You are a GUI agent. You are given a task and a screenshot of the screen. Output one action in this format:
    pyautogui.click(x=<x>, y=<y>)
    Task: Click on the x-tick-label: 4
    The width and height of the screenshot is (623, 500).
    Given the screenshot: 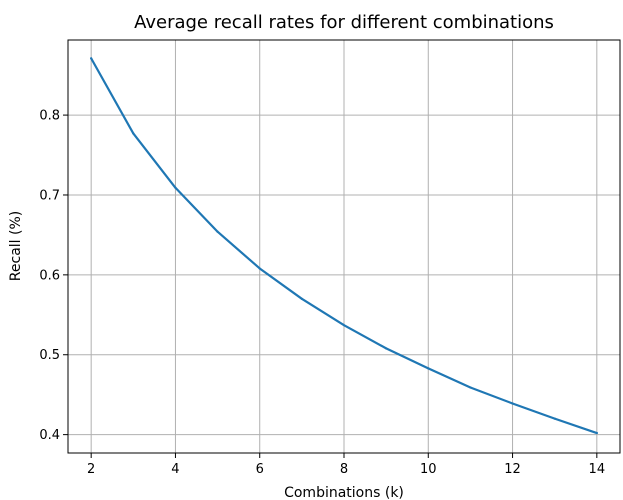 What is the action you would take?
    pyautogui.click(x=175, y=469)
    